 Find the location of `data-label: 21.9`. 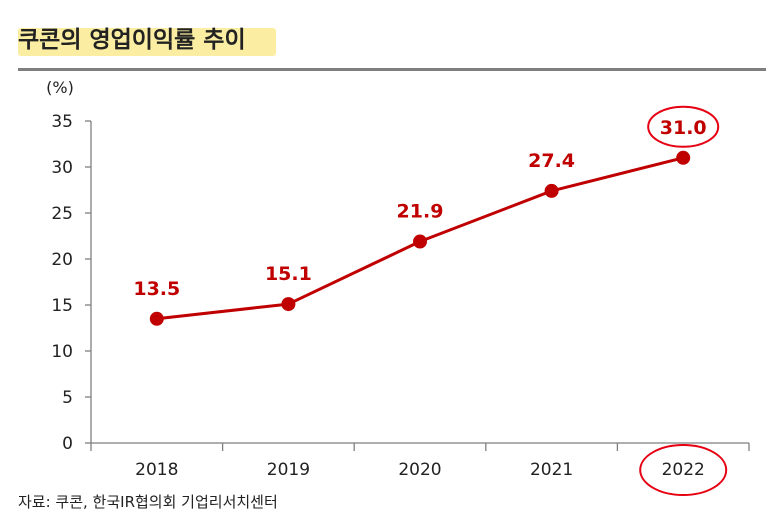

data-label: 21.9 is located at coordinates (420, 212).